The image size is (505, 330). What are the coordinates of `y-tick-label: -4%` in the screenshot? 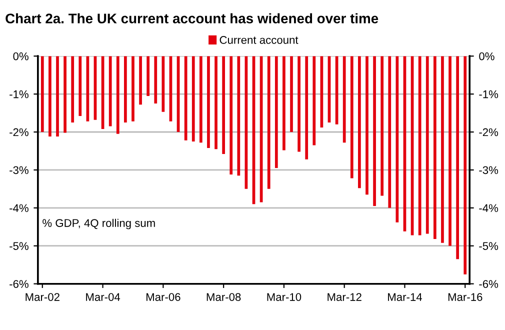 It's located at (19, 208).